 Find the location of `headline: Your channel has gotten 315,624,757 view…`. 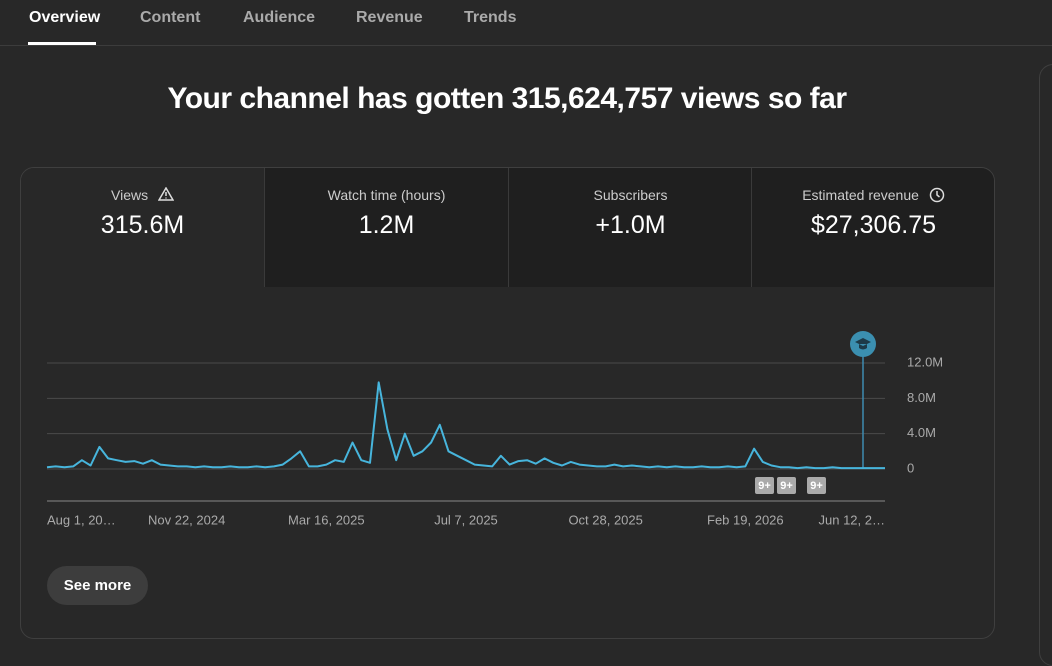

headline: Your channel has gotten 315,624,757 view… is located at coordinates (507, 98).